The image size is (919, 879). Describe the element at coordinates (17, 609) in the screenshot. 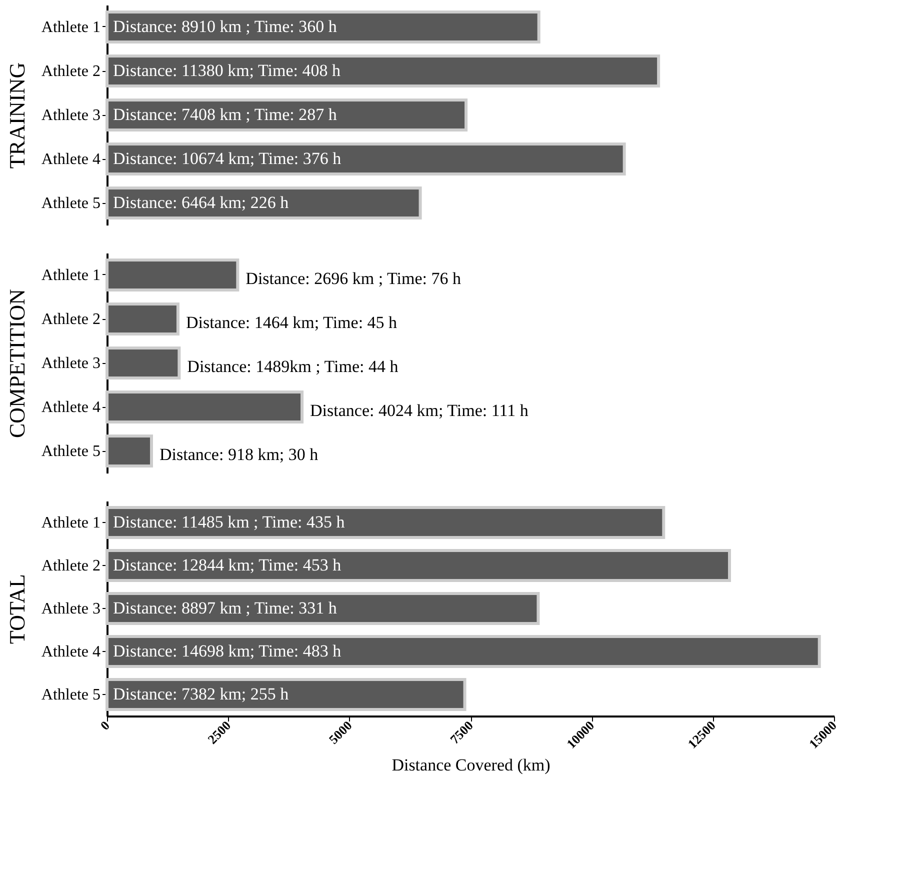

I see `y-axis-title: TOTAL` at that location.